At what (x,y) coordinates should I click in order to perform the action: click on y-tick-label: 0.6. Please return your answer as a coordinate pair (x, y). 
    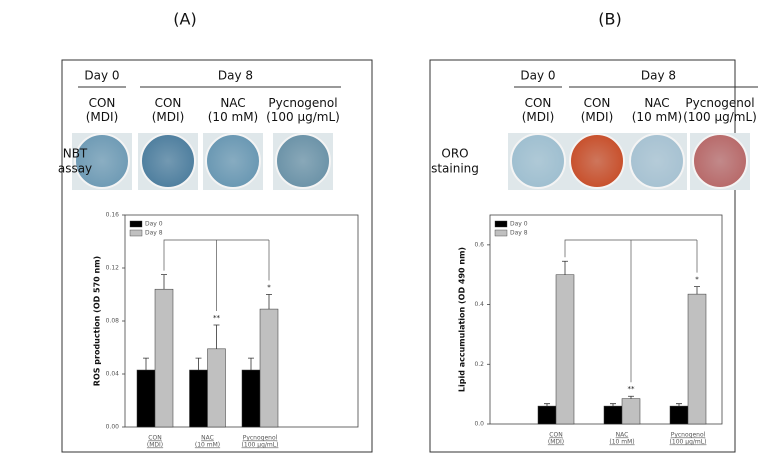
    Looking at the image, I should click on (479, 244).